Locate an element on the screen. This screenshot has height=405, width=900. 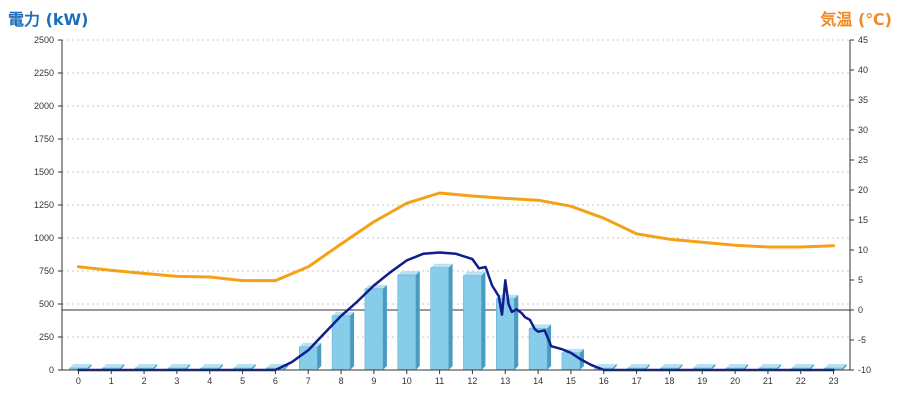
x-tick-label: 3 is located at coordinates (176, 381).